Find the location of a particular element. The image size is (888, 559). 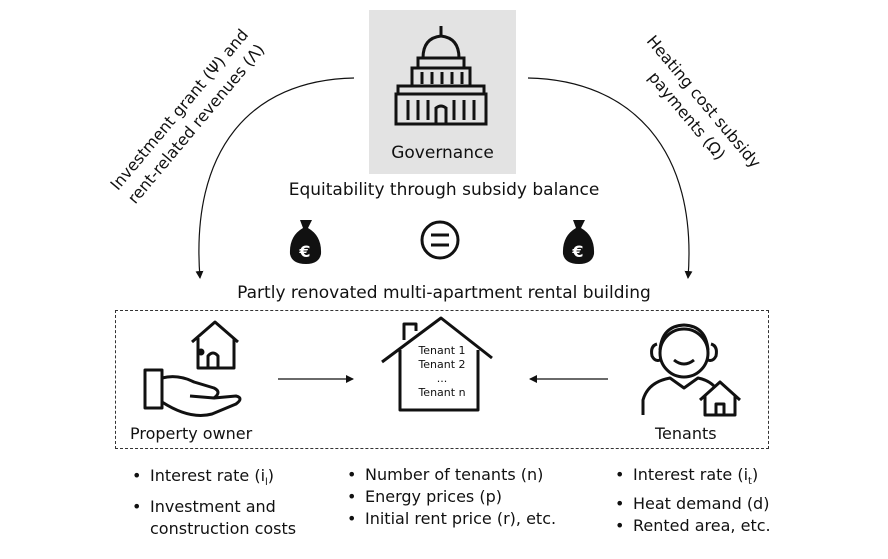

house-icon is located at coordinates (437, 364).